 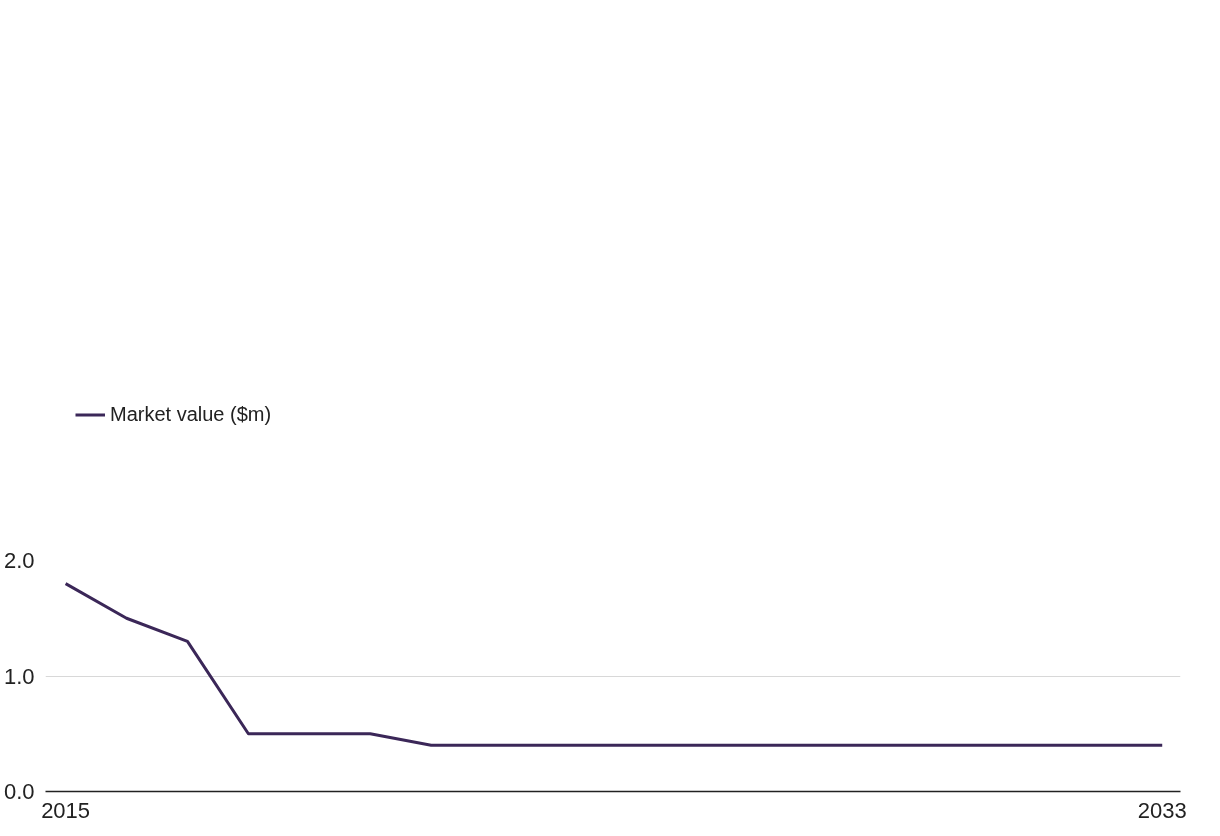 I want to click on legend-label: Market value ($m), so click(x=191, y=414).